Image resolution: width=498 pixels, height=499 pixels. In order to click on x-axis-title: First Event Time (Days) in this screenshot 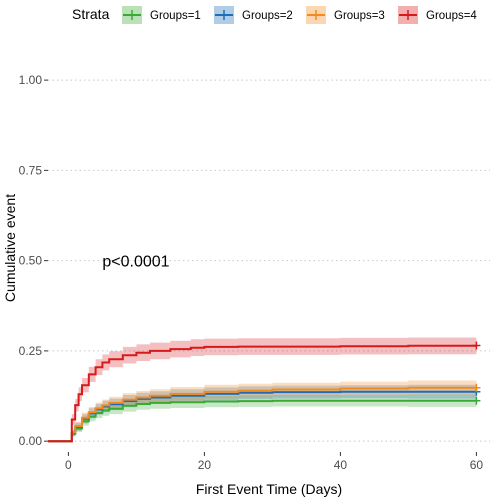, I will do `click(269, 489)`.